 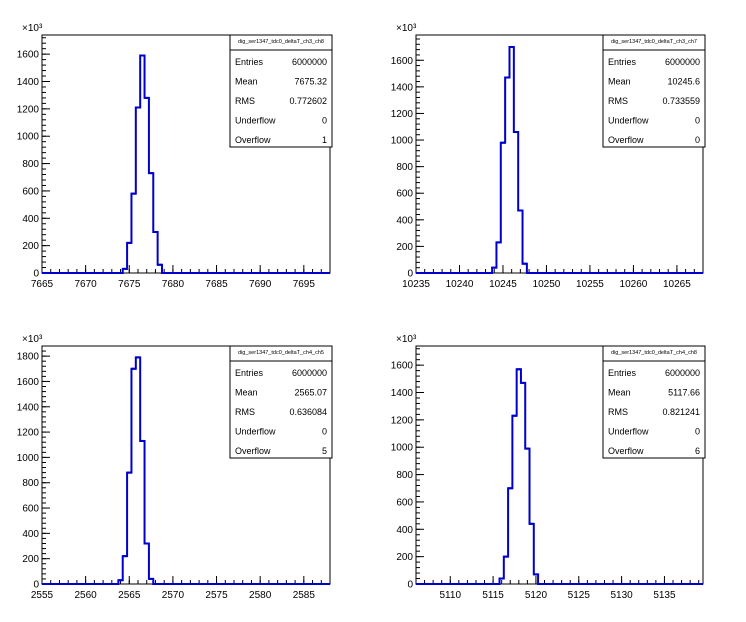 I want to click on stats-title: dig_ser1347_tdc0_deltaT_ch4_ch5, so click(x=281, y=353).